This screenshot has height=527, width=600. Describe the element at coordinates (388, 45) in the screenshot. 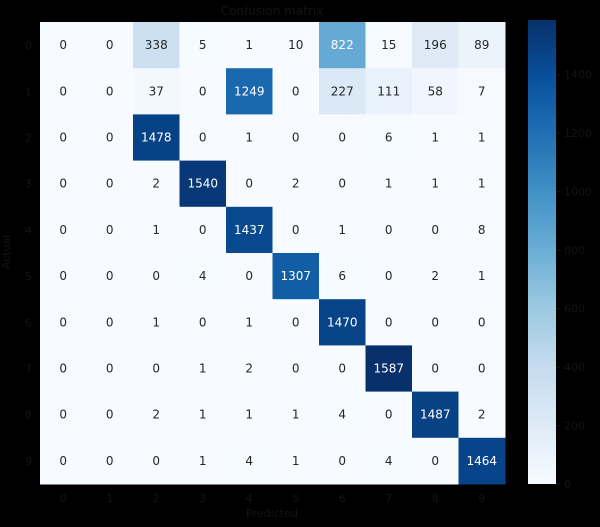

I see `cell-value-label: 15` at that location.